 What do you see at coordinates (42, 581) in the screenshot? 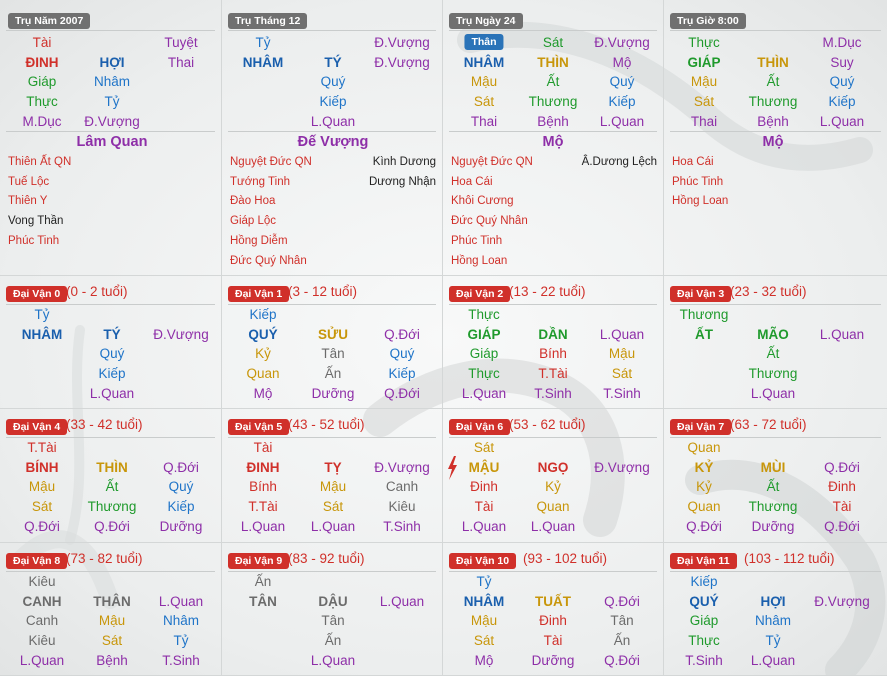
I see `cell-stem-row0: Kiêu` at bounding box center [42, 581].